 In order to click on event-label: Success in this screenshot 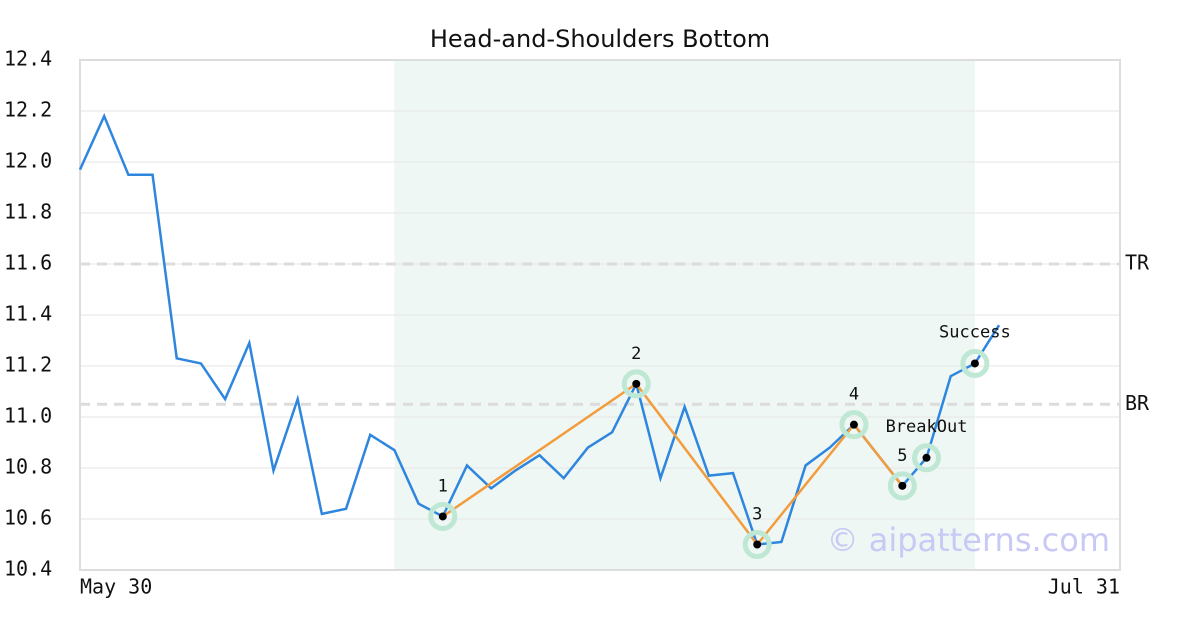, I will do `click(975, 332)`.